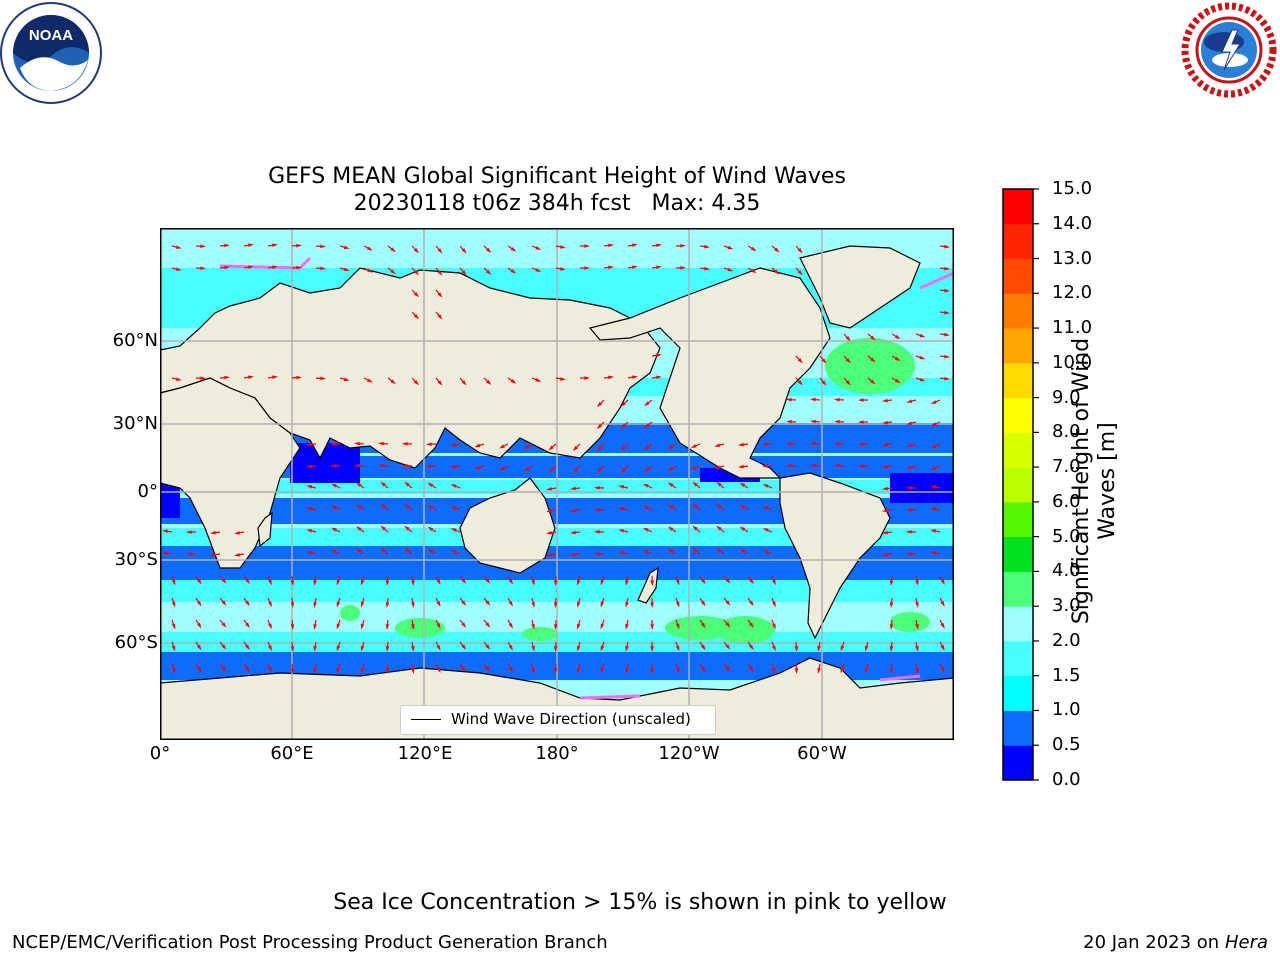 The width and height of the screenshot is (1280, 960). Describe the element at coordinates (1066, 710) in the screenshot. I see `colorbar-tick-label: 1.0` at that location.